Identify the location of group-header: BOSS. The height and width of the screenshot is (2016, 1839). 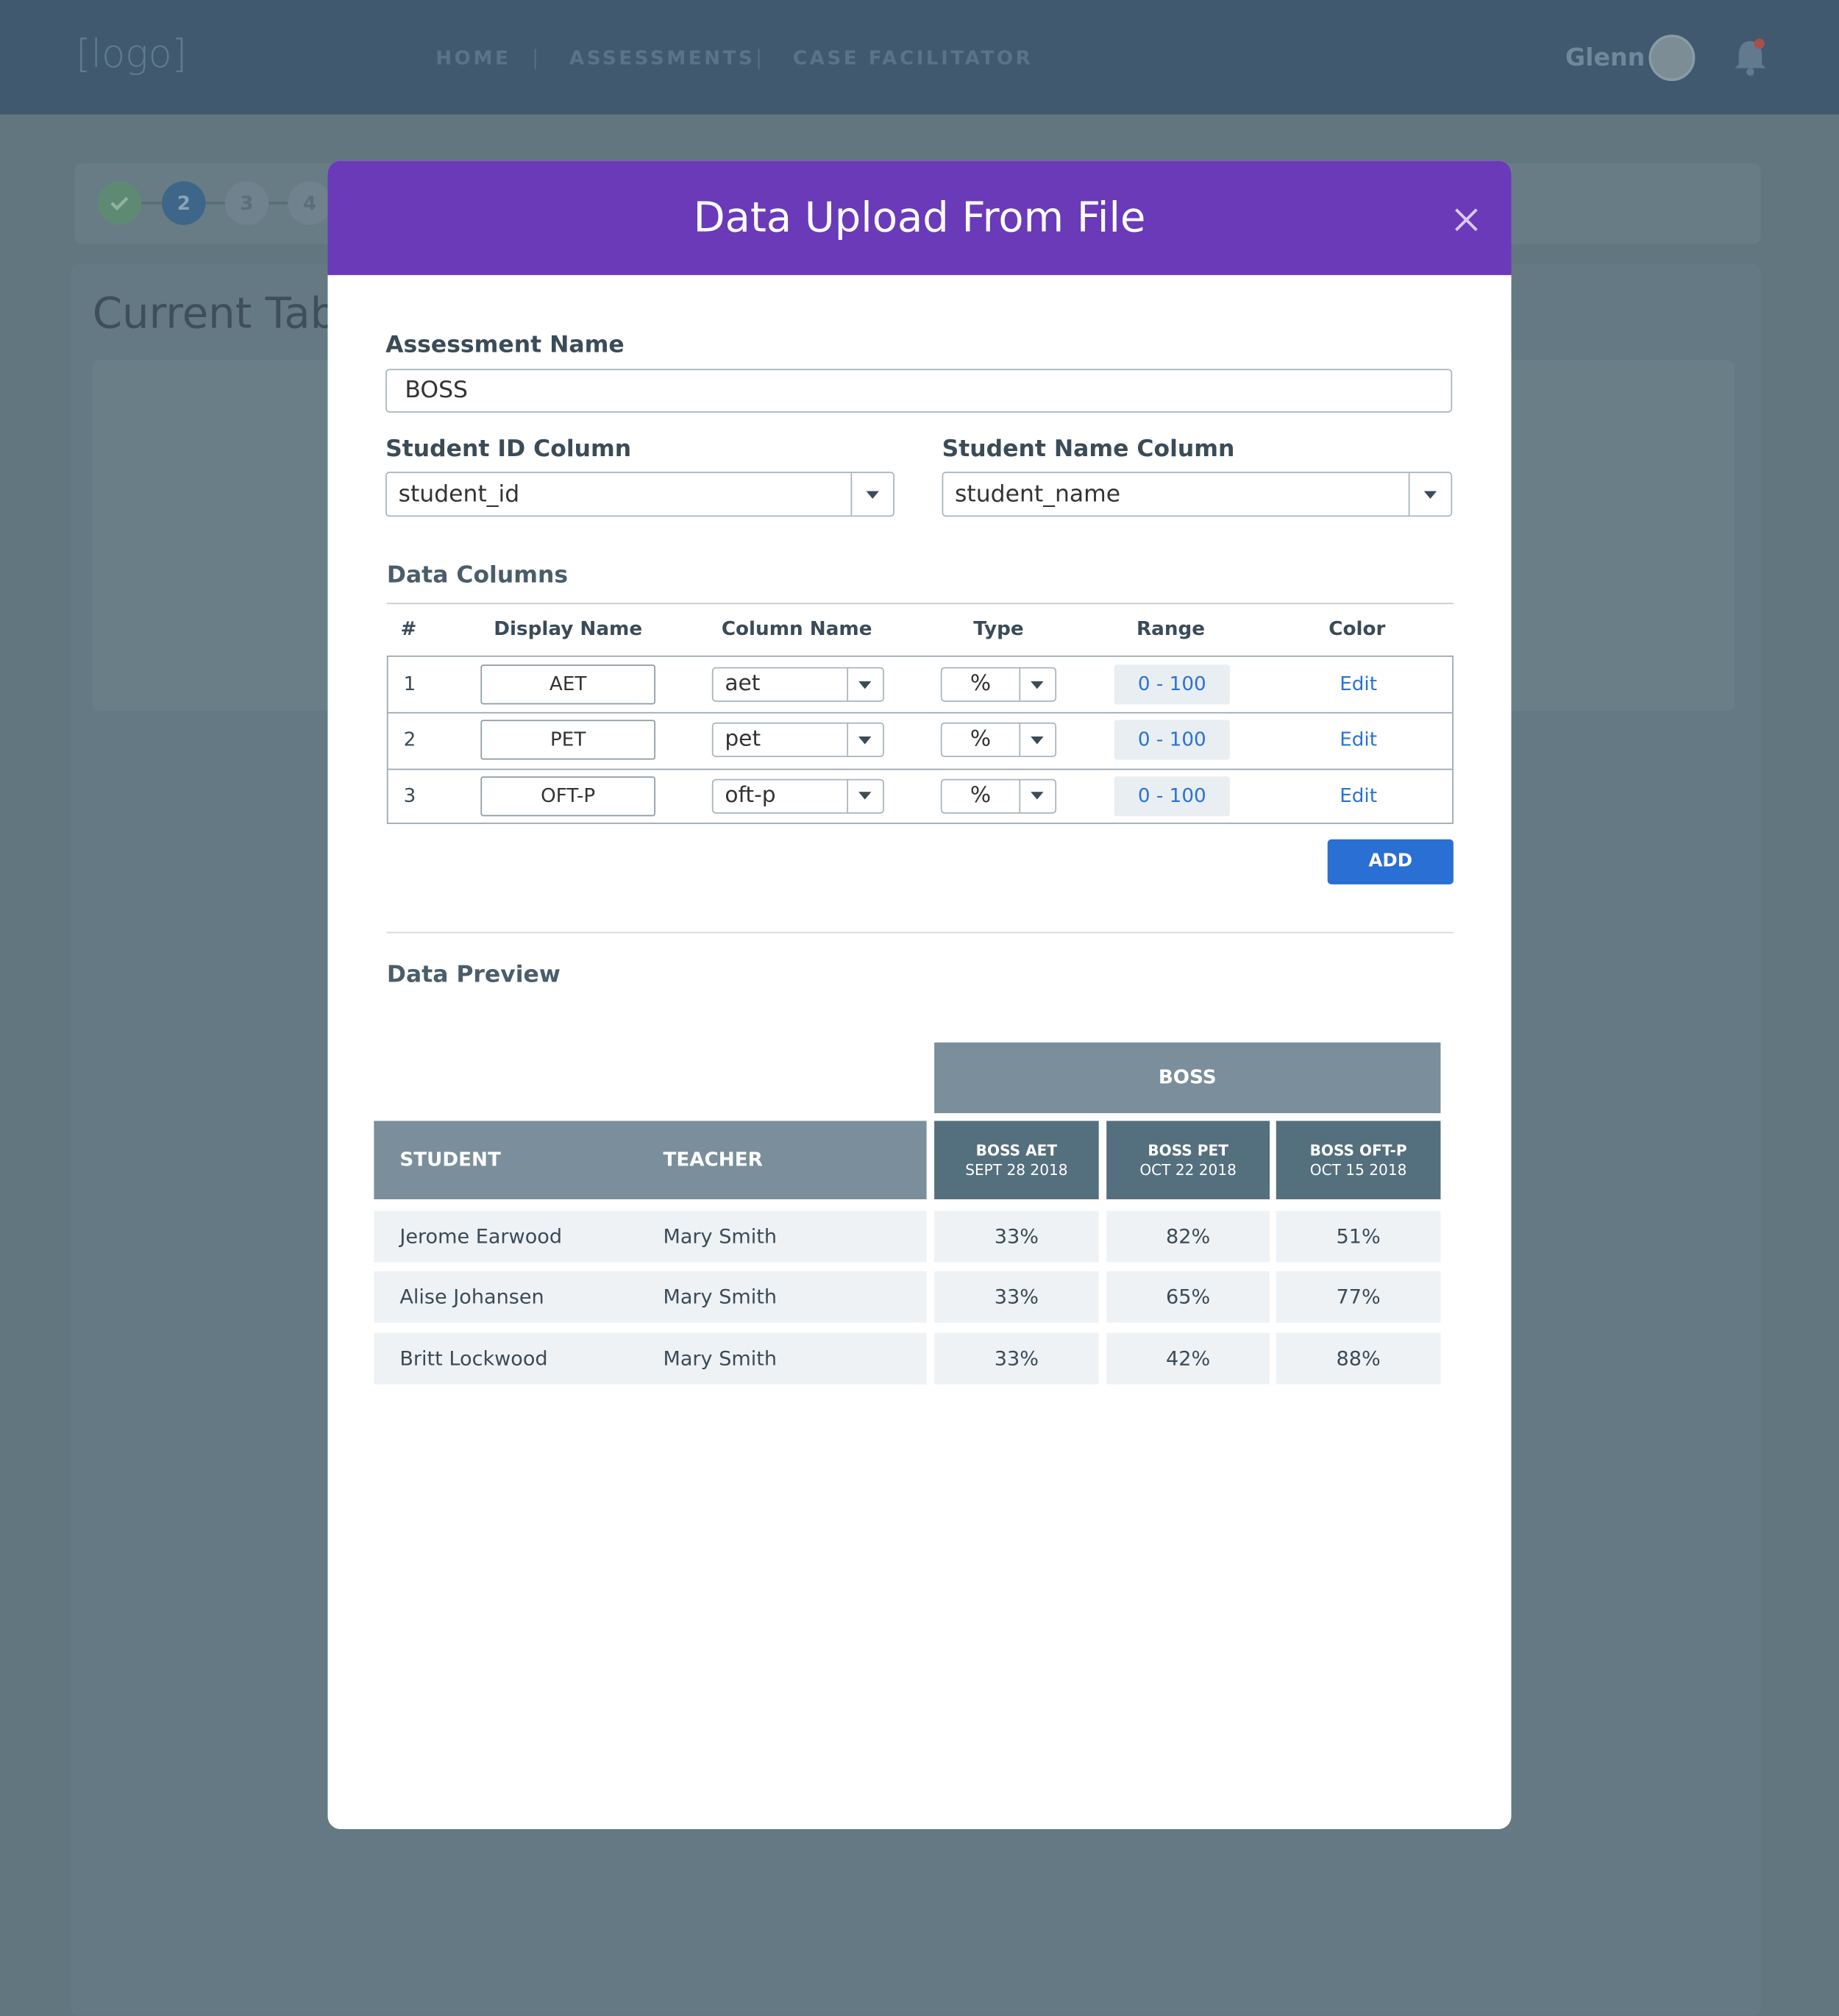
(1187, 1077).